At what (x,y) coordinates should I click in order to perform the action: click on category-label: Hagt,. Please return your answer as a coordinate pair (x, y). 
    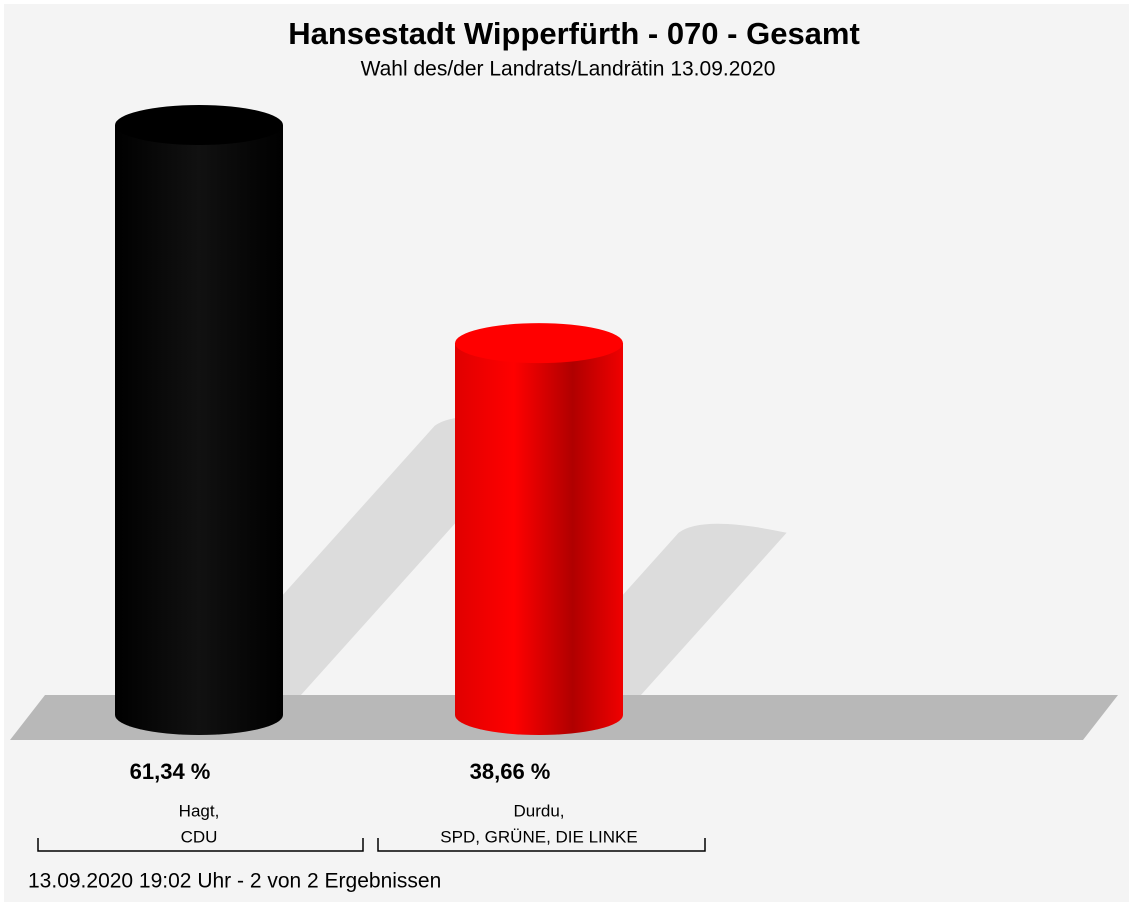
    Looking at the image, I should click on (199, 810).